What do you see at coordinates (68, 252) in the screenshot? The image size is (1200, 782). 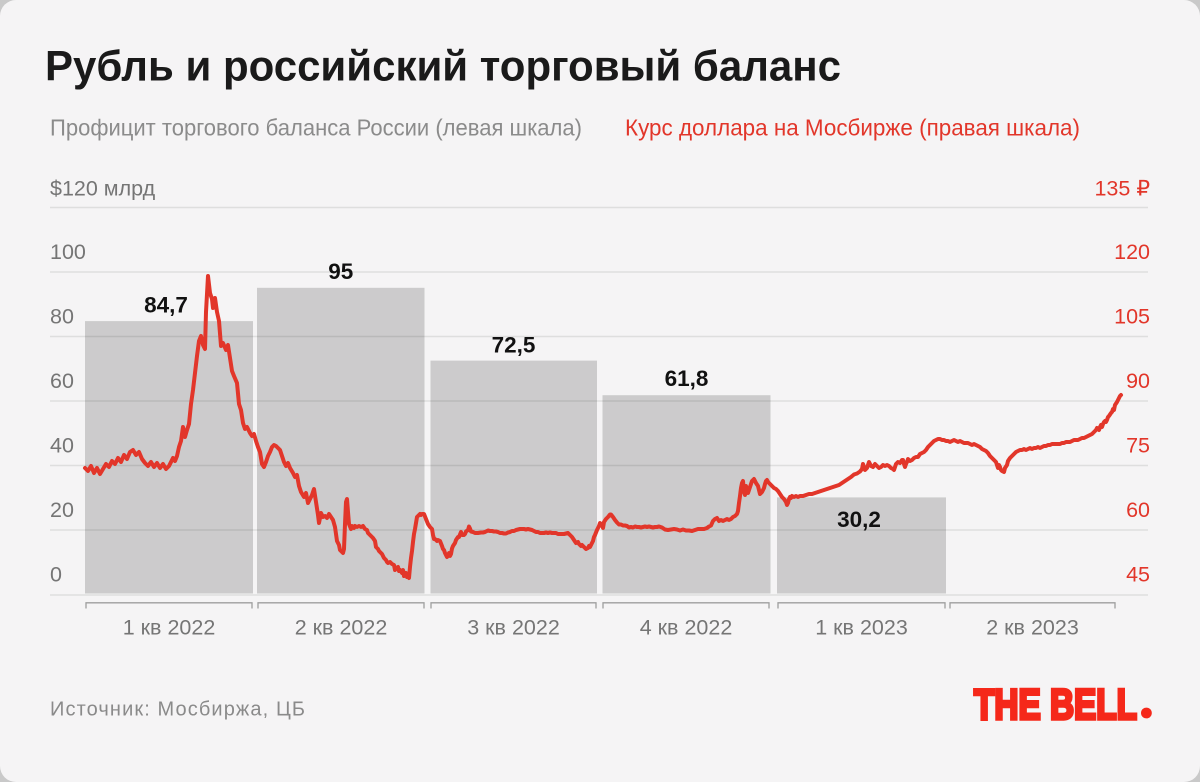 I see `svg-text: 100` at bounding box center [68, 252].